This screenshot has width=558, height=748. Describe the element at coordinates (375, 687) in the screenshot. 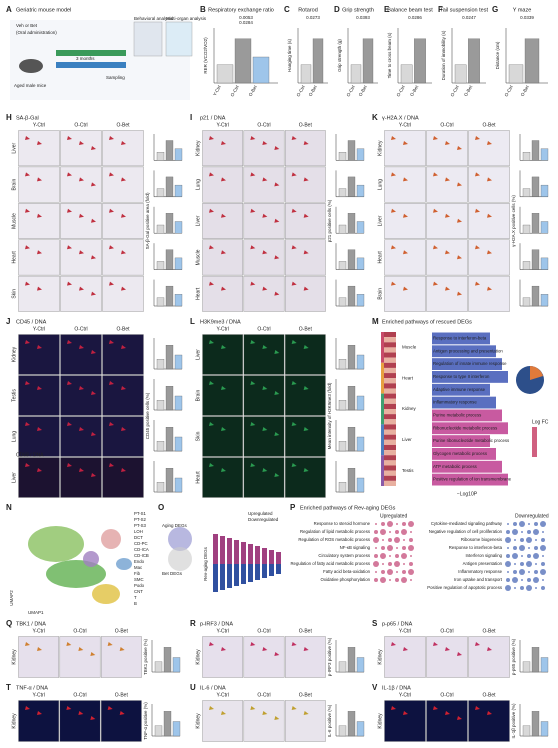

I see `panel-label: V` at that location.